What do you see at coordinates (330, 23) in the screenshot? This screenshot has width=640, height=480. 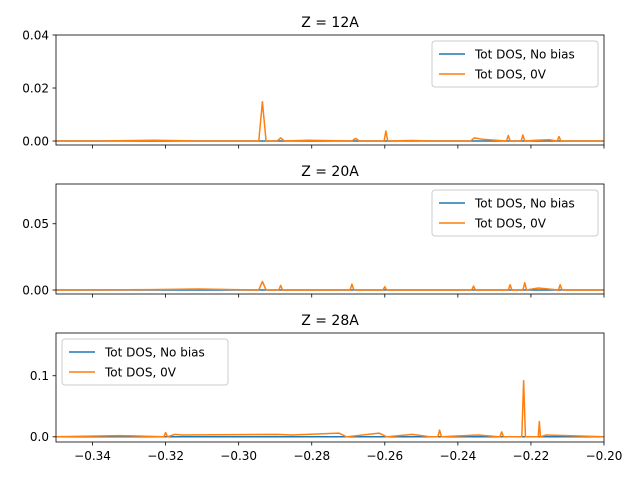 I see `subplot-title: Z = 12A` at bounding box center [330, 23].